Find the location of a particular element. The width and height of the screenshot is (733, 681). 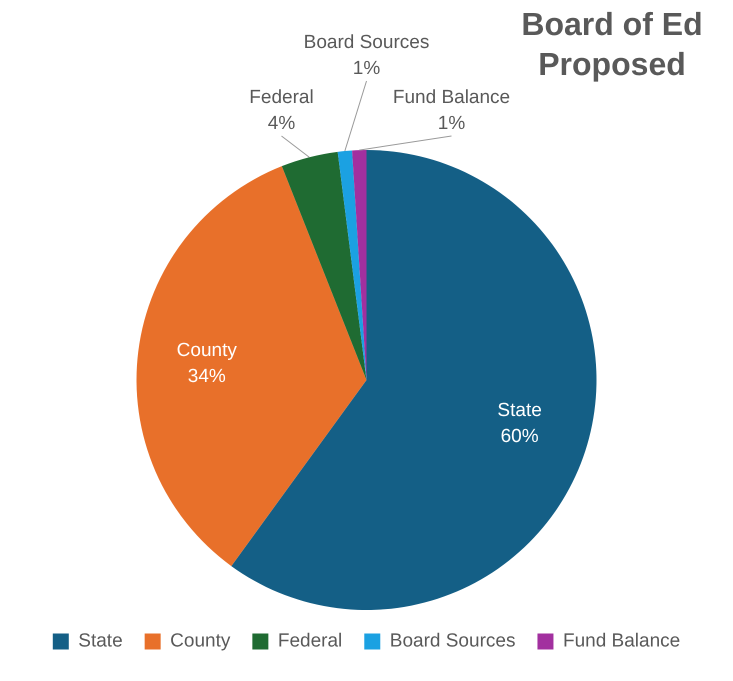

legend-label: Board Sources is located at coordinates (453, 641).